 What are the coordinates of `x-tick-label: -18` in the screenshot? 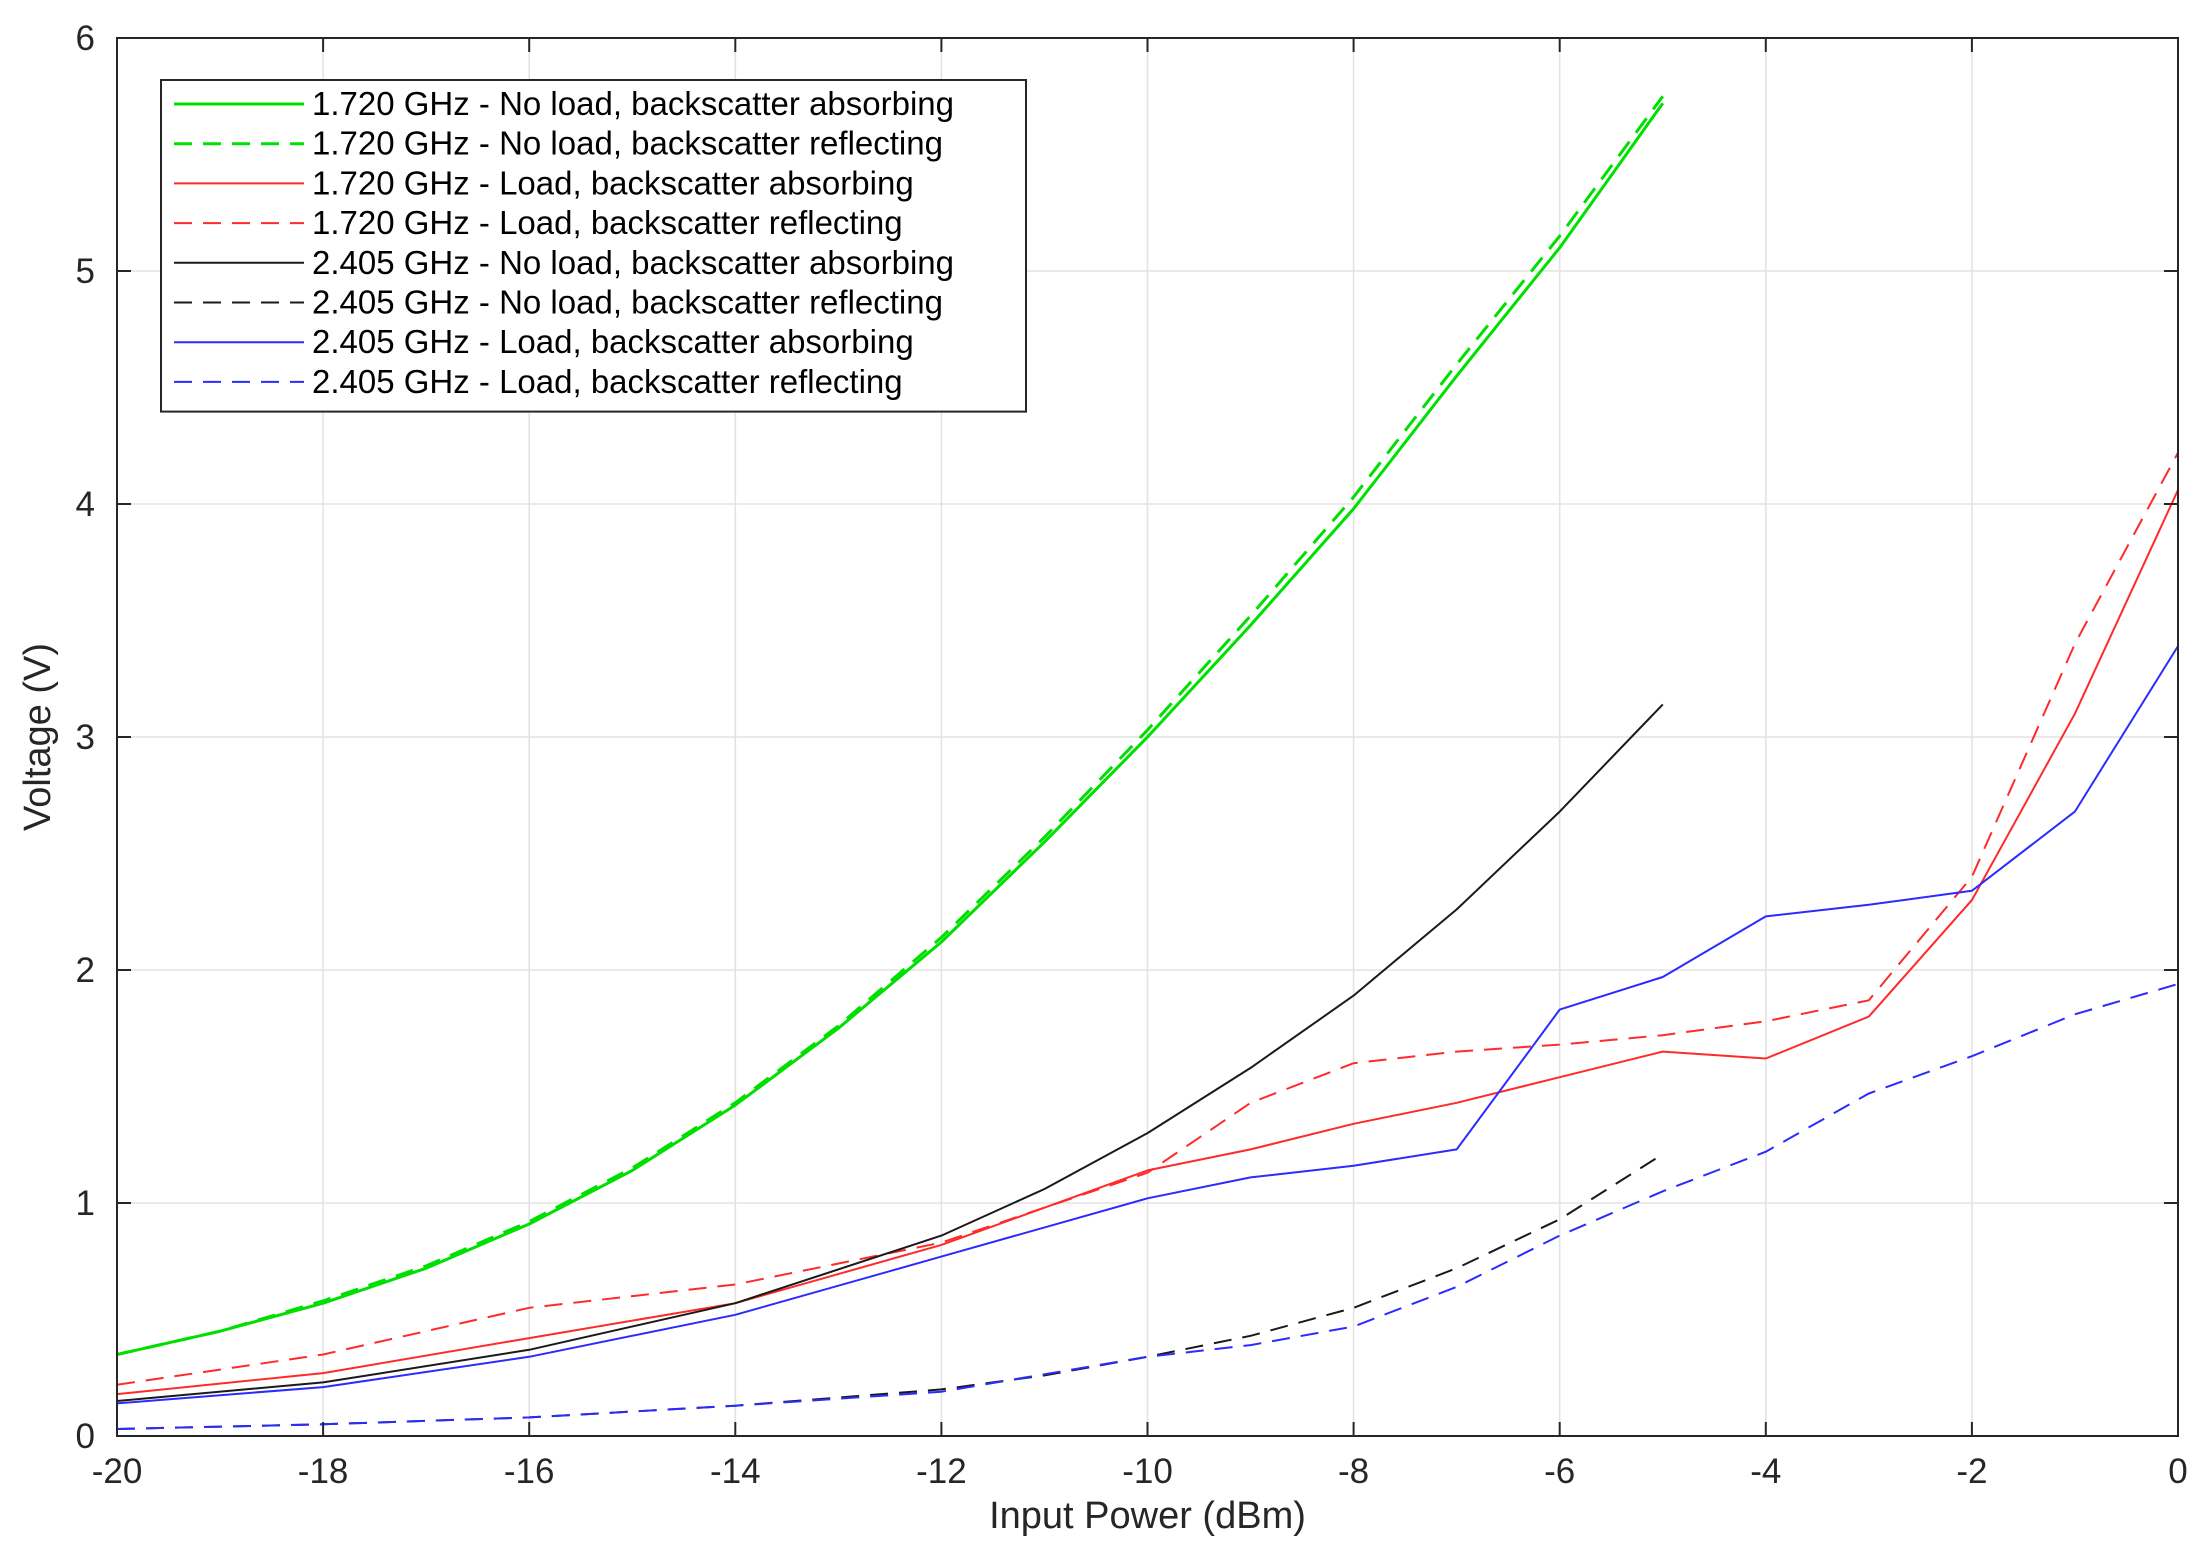 It's located at (323, 1471).